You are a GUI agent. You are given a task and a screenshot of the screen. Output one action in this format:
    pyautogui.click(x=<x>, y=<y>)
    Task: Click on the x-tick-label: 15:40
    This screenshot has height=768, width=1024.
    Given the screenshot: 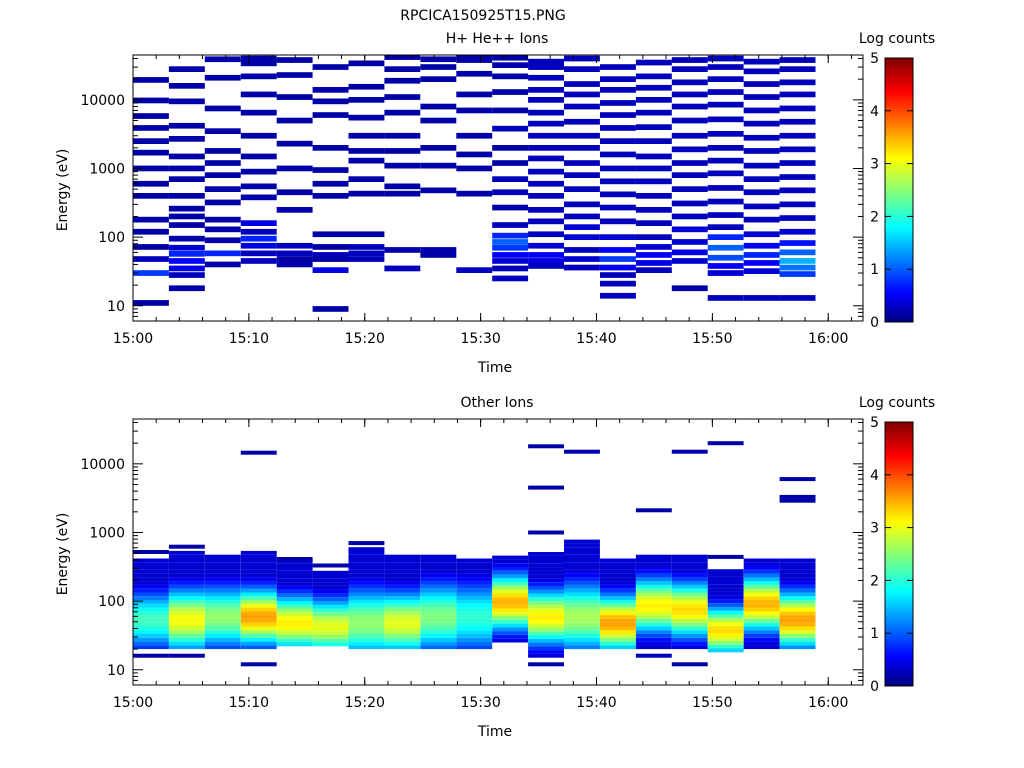 What is the action you would take?
    pyautogui.click(x=596, y=703)
    